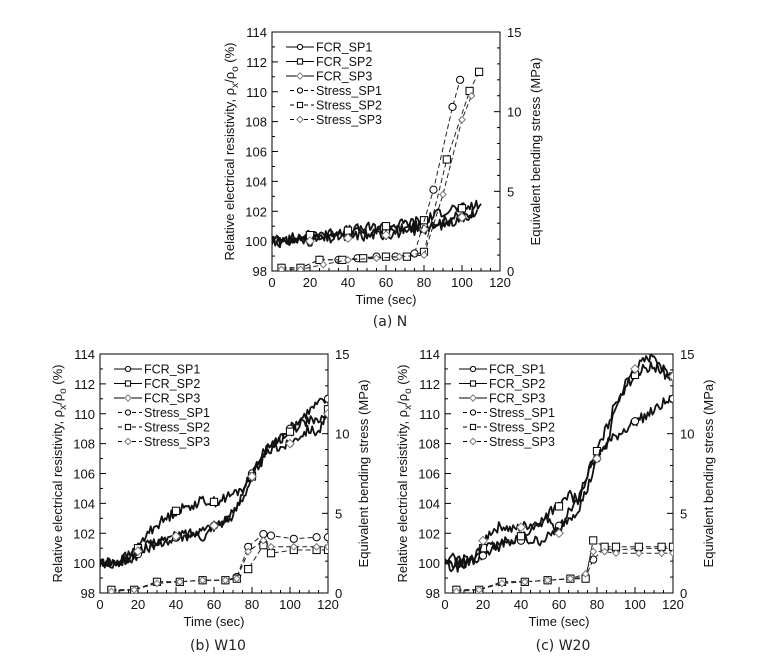 The height and width of the screenshot is (660, 761). I want to click on y-axis-title-part: Relative electrical resistivity,, so click(57, 499).